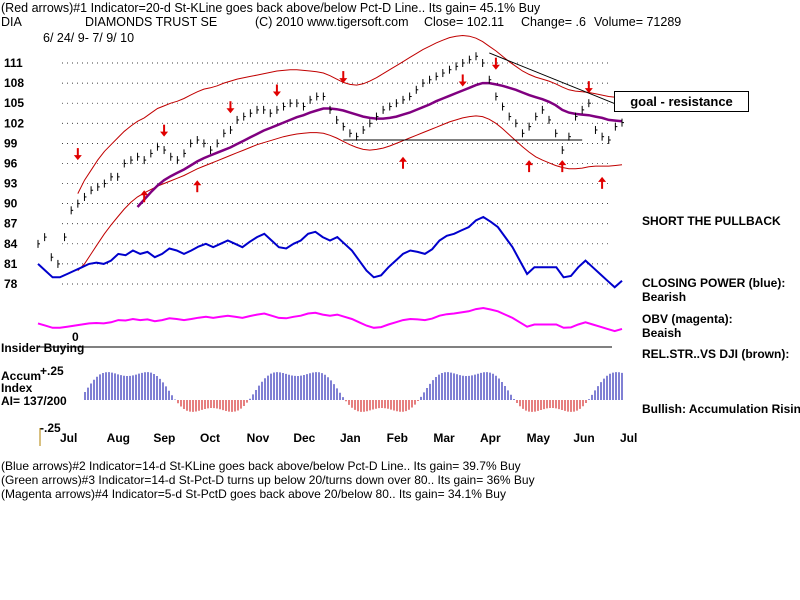 Image resolution: width=800 pixels, height=600 pixels. I want to click on obv-title: OBV (magenta):, so click(687, 319).